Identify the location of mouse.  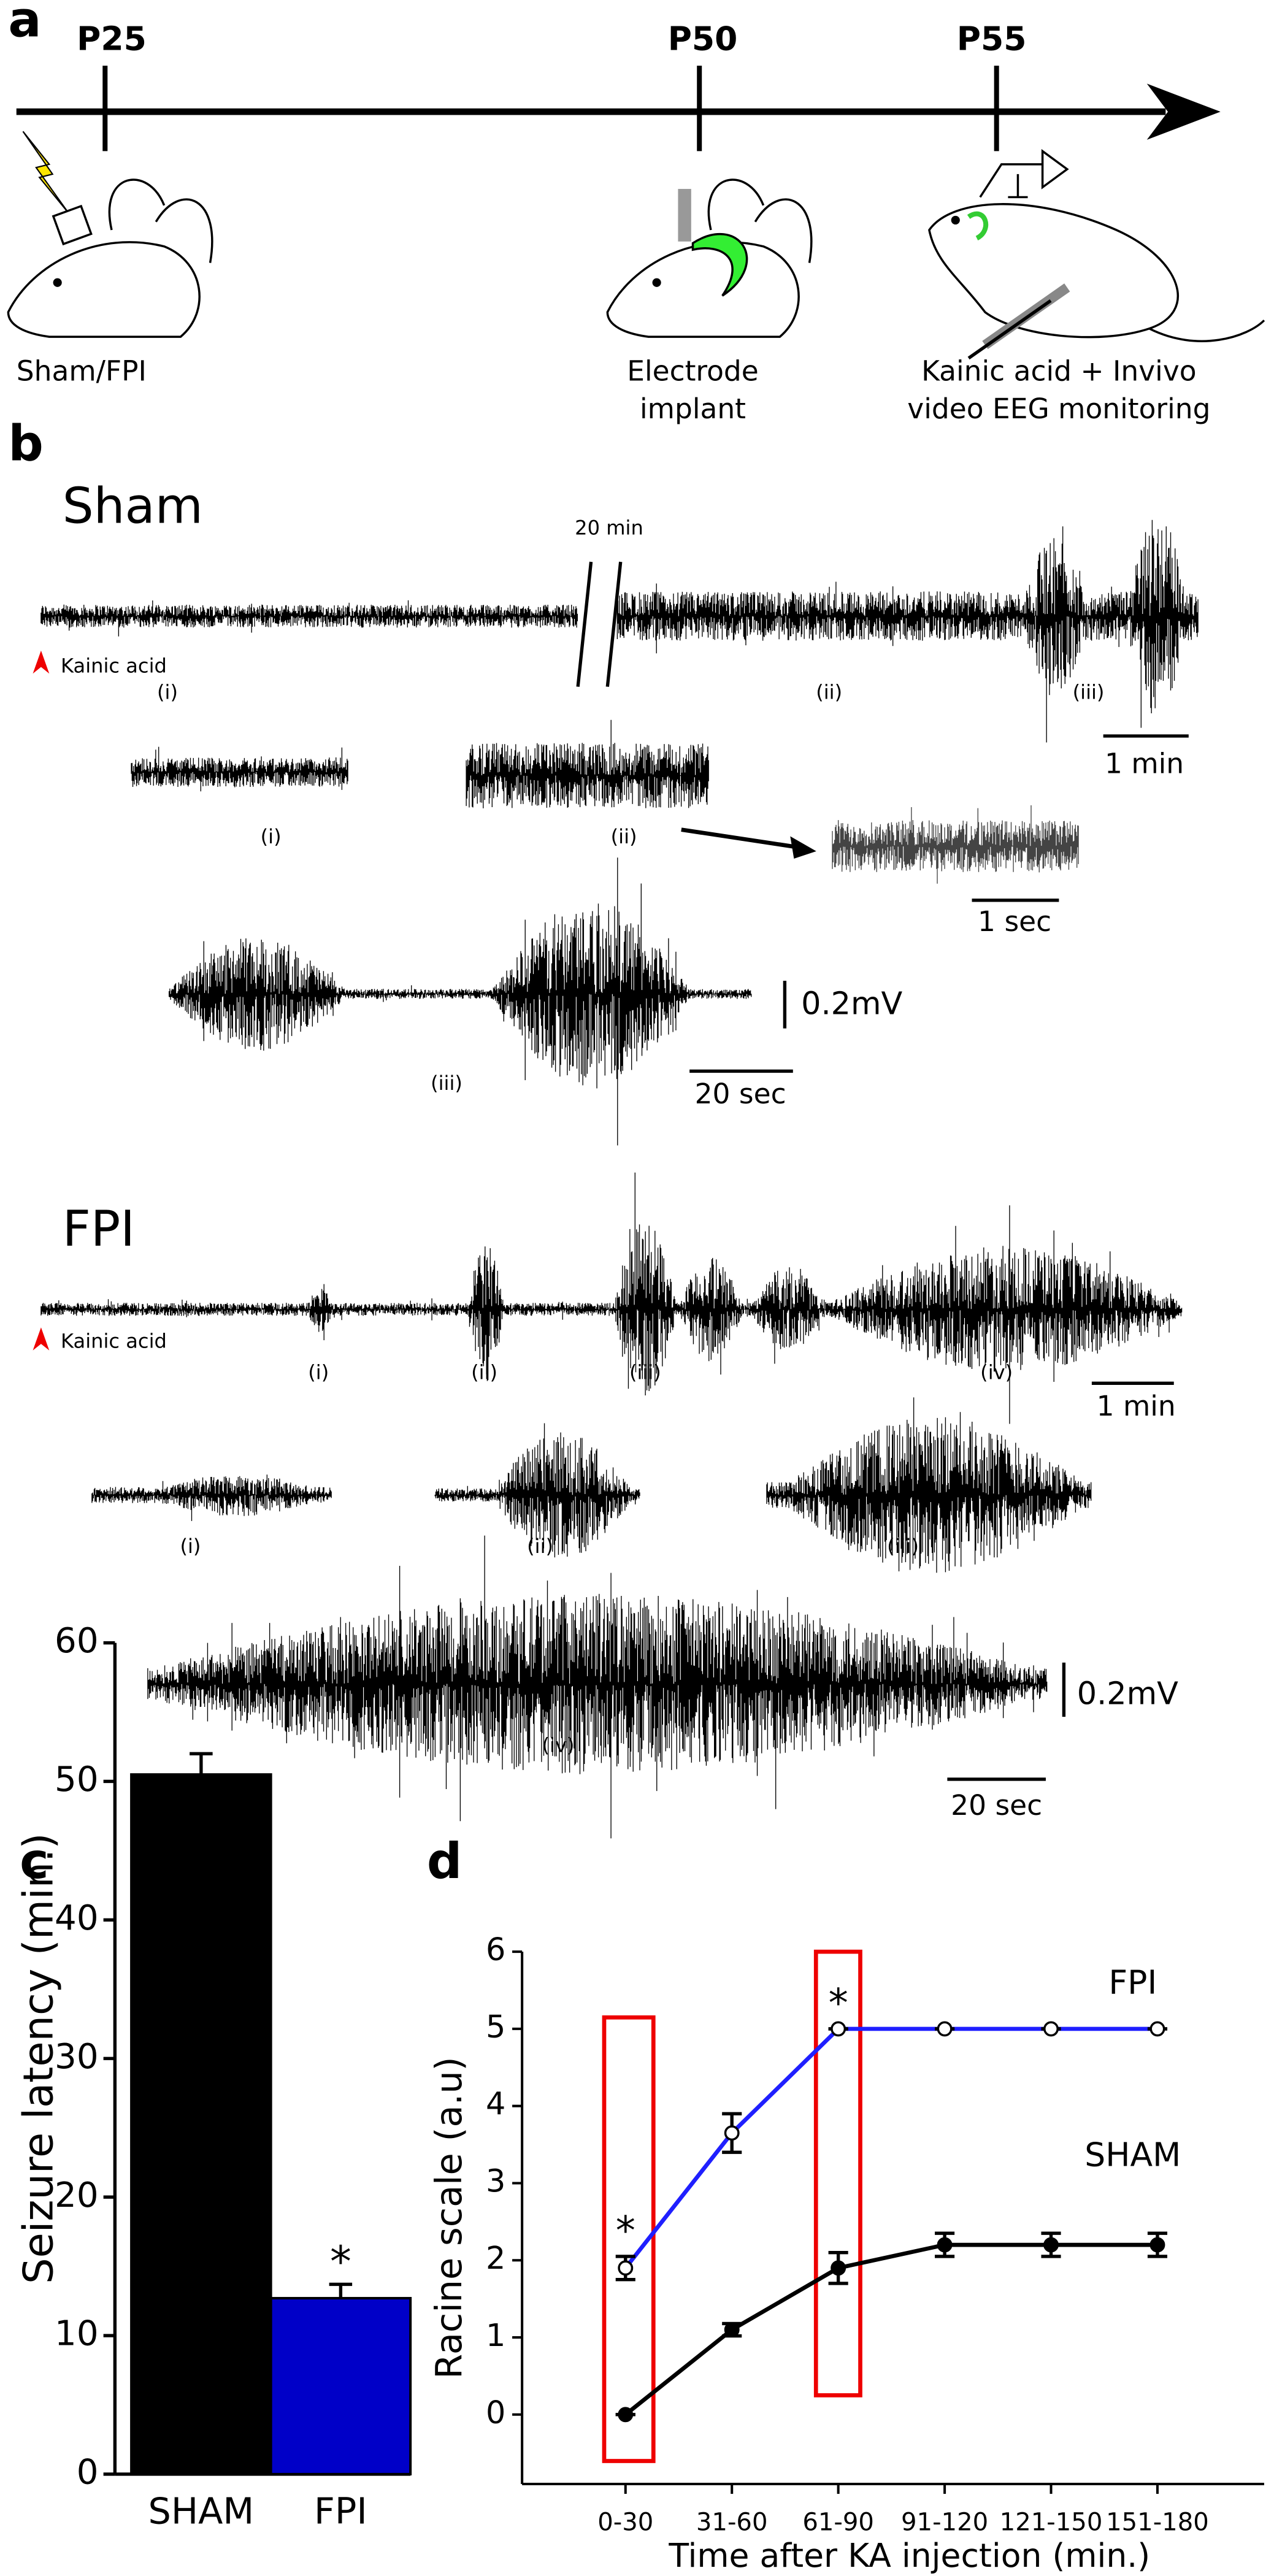
(1096, 254).